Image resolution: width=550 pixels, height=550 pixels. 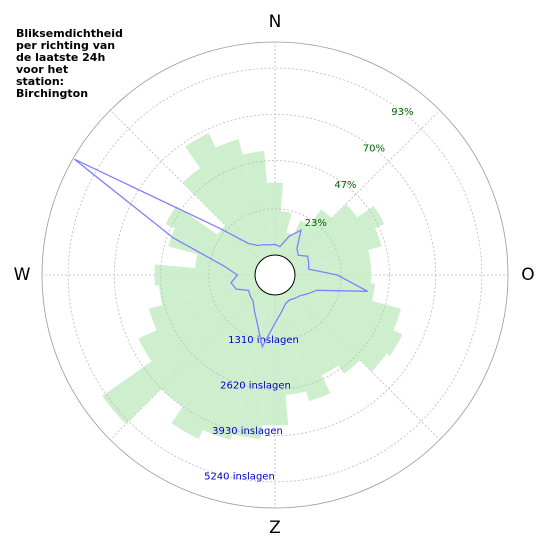 What do you see at coordinates (345, 185) in the screenshot?
I see `percent-tick-label: 47%` at bounding box center [345, 185].